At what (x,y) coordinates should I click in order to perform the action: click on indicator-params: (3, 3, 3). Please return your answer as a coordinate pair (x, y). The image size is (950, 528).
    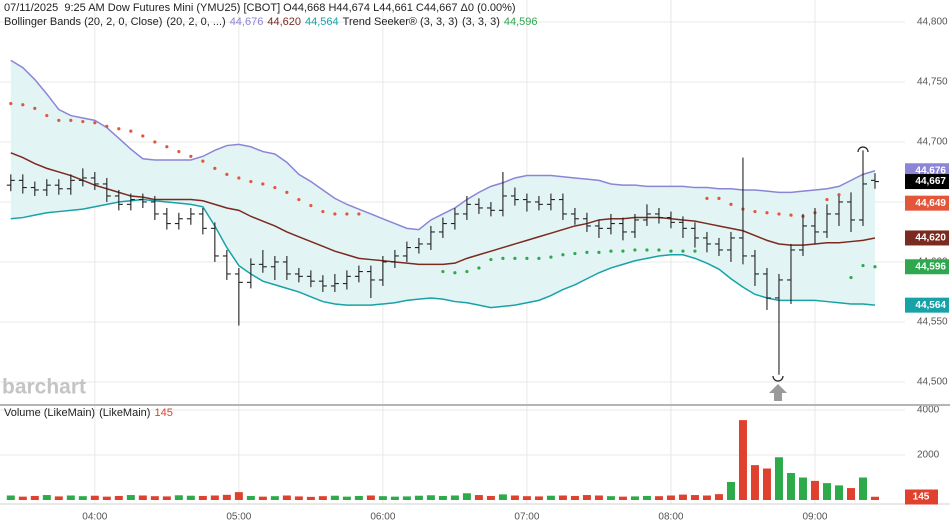
    Looking at the image, I should click on (480, 22).